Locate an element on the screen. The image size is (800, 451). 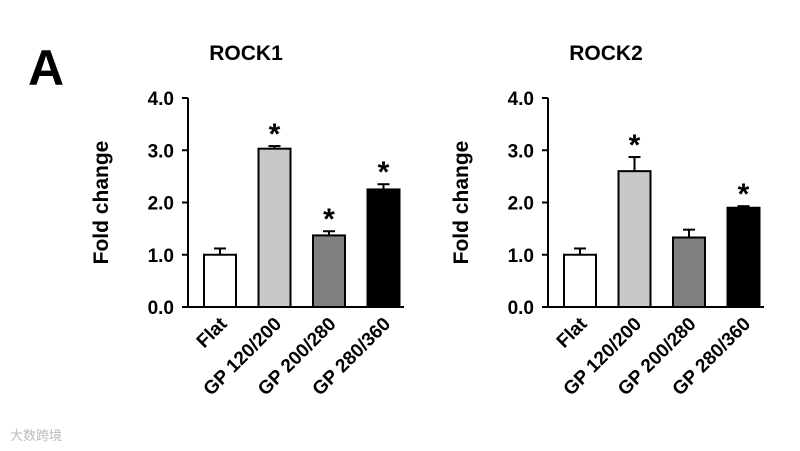
watermark: 大数跨境 is located at coordinates (36, 435).